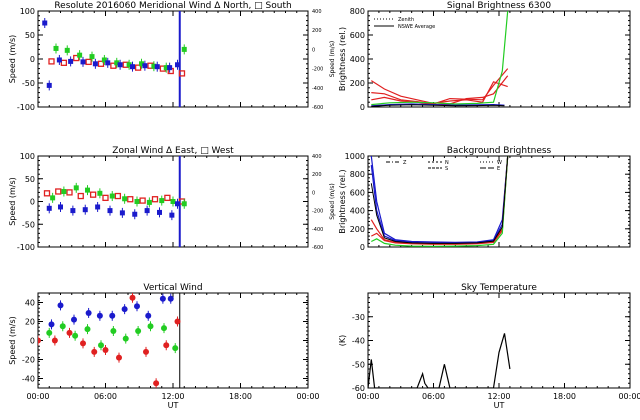  Describe the element at coordinates (440, 90) in the screenshot. I see `series-line-red3` at that location.